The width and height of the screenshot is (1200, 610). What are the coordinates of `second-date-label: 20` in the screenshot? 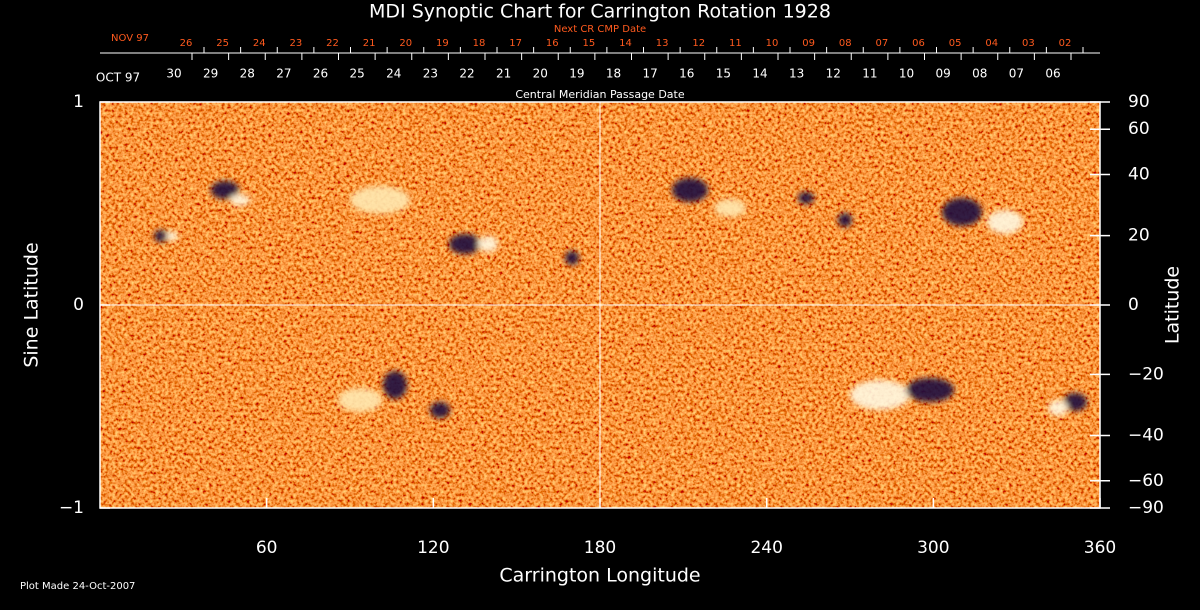 It's located at (540, 74).